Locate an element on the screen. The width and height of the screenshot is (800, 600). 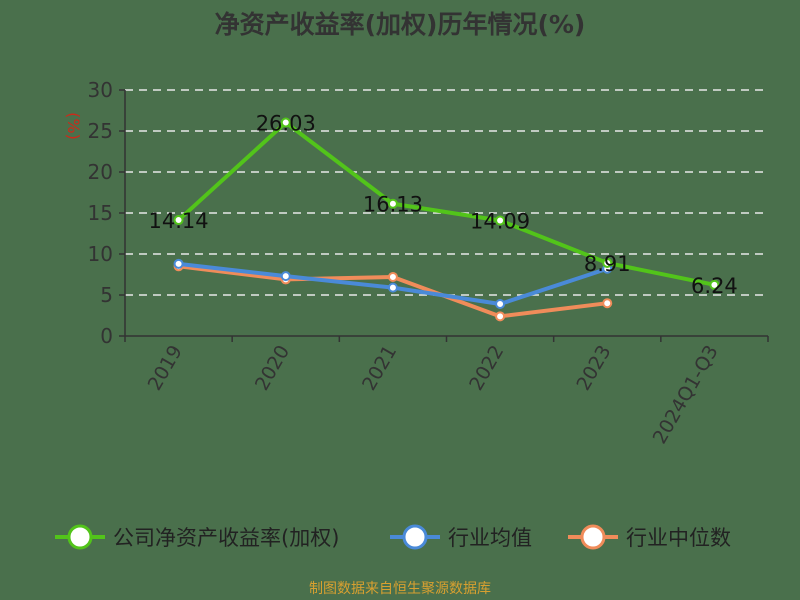
legend-item: 行业中位数 is located at coordinates (649, 537).